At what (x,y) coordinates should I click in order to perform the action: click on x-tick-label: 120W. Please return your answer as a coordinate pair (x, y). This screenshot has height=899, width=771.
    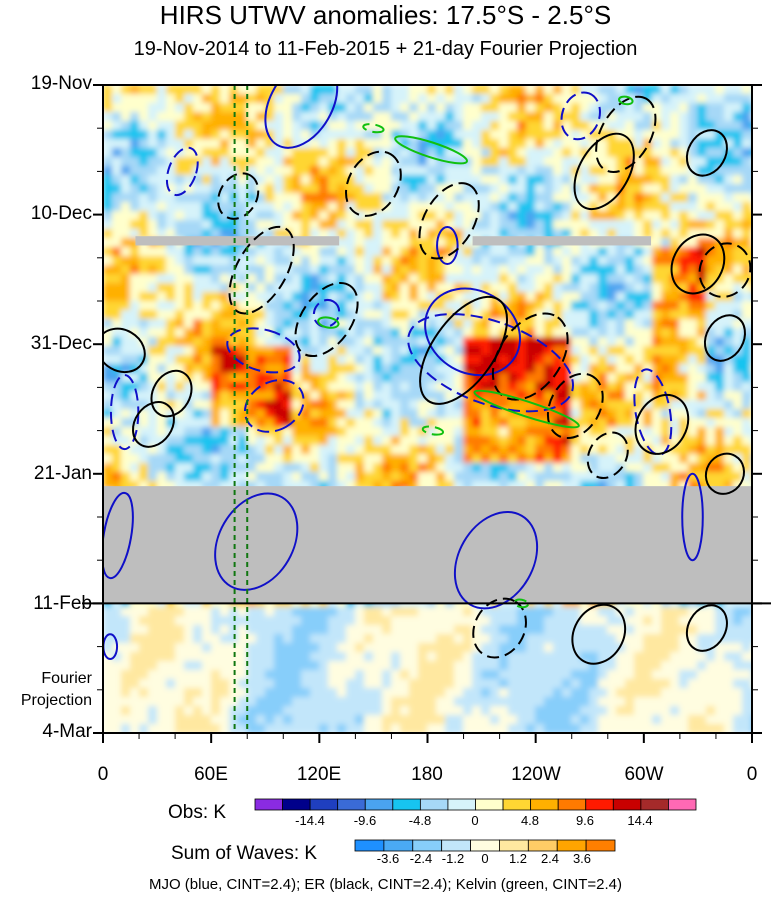
    Looking at the image, I should click on (536, 774).